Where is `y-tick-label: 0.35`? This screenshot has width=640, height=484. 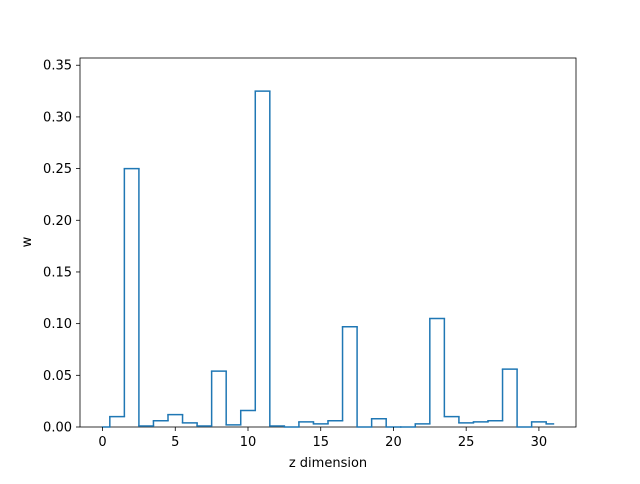
y-tick-label: 0.35 is located at coordinates (57, 66).